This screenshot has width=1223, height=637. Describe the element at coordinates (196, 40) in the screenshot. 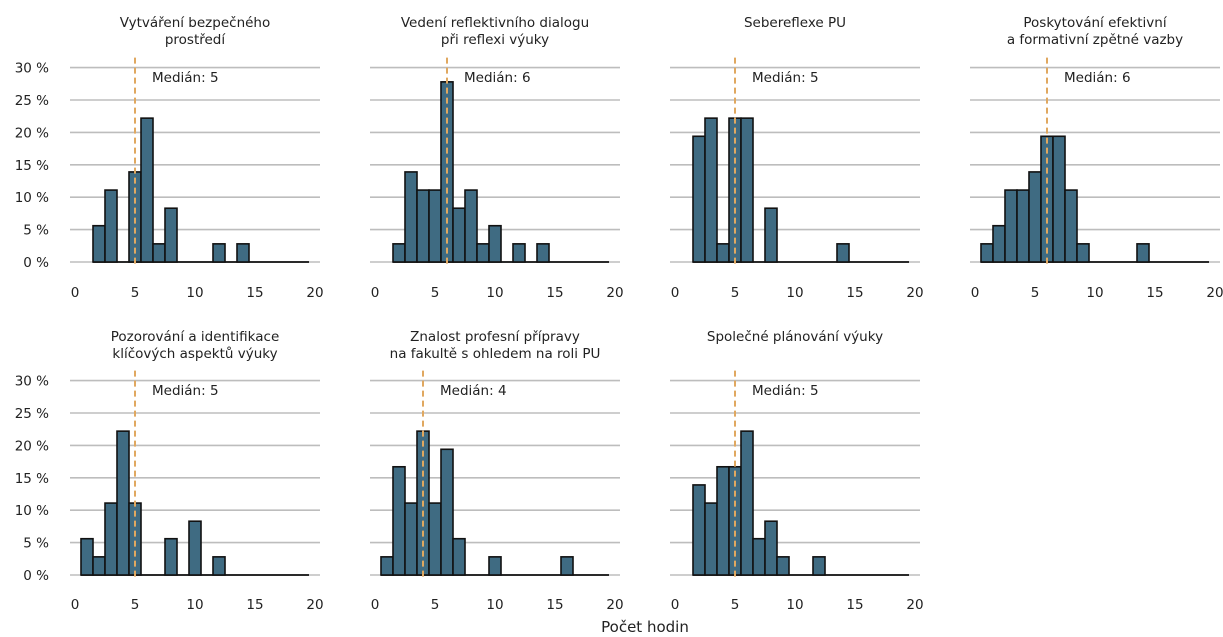

I see `panel-title: prostředí` at that location.